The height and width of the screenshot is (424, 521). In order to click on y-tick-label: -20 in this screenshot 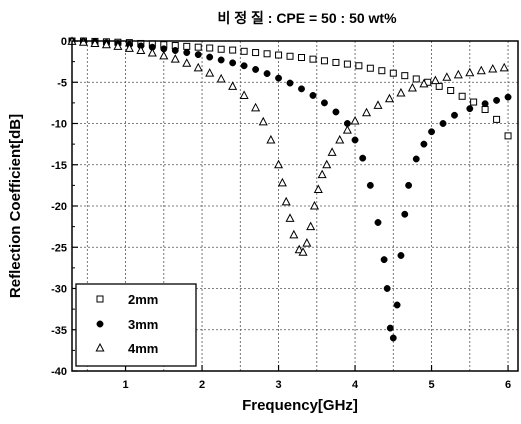, I will do `click(59, 207)`.